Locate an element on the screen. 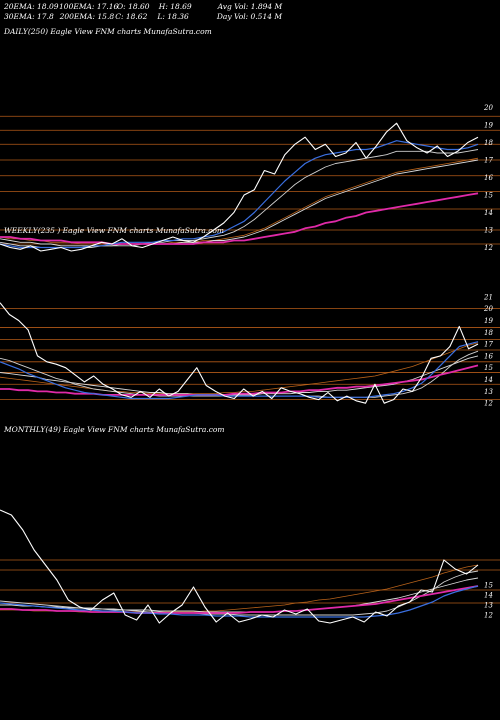  high-readout: H: 18.69 is located at coordinates (175, 6).